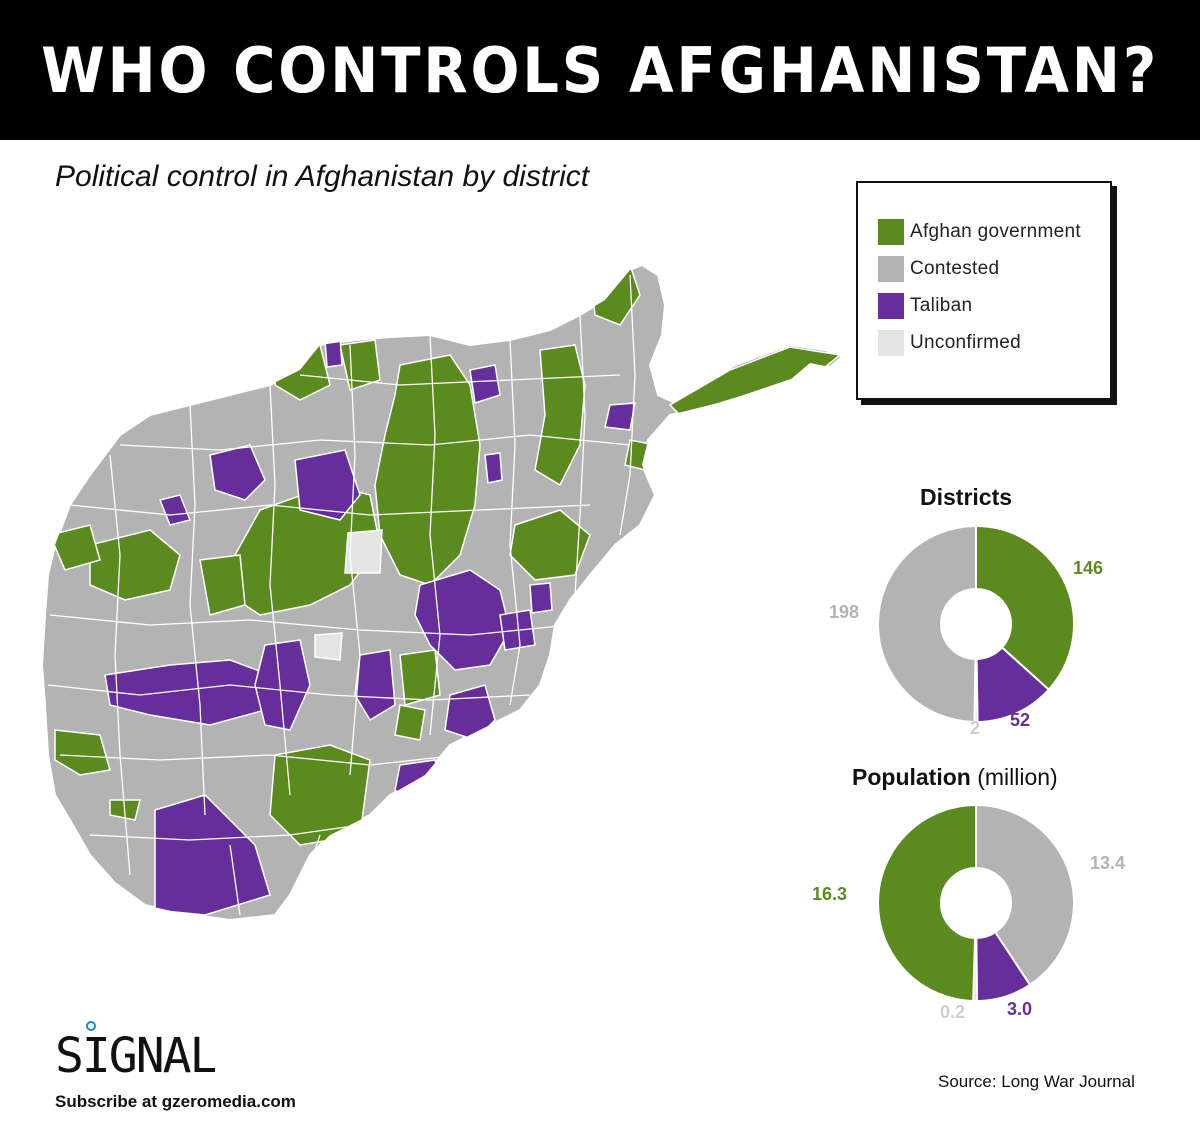 The width and height of the screenshot is (1200, 1134). I want to click on population-chart-title: Population (million), so click(955, 777).